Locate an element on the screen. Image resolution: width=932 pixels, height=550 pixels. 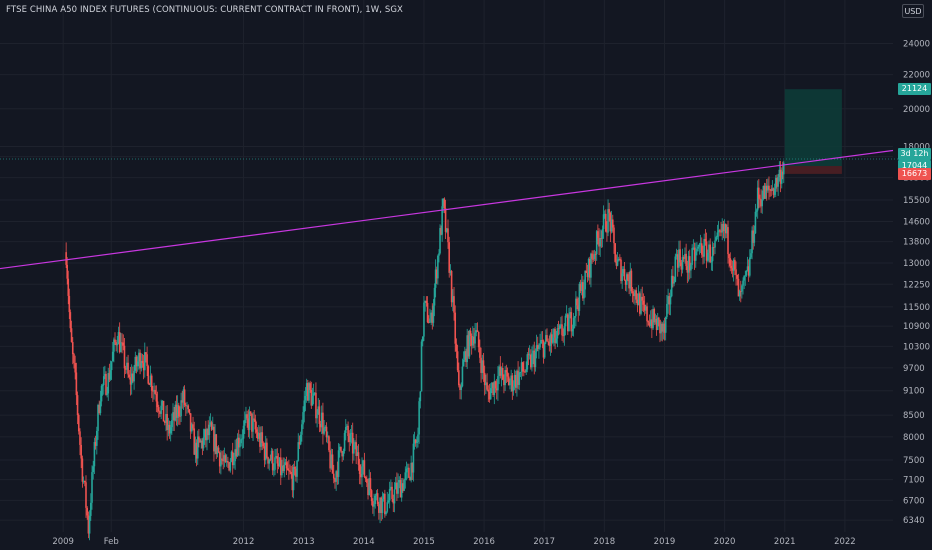
time-axis-label: 2018 is located at coordinates (605, 542).